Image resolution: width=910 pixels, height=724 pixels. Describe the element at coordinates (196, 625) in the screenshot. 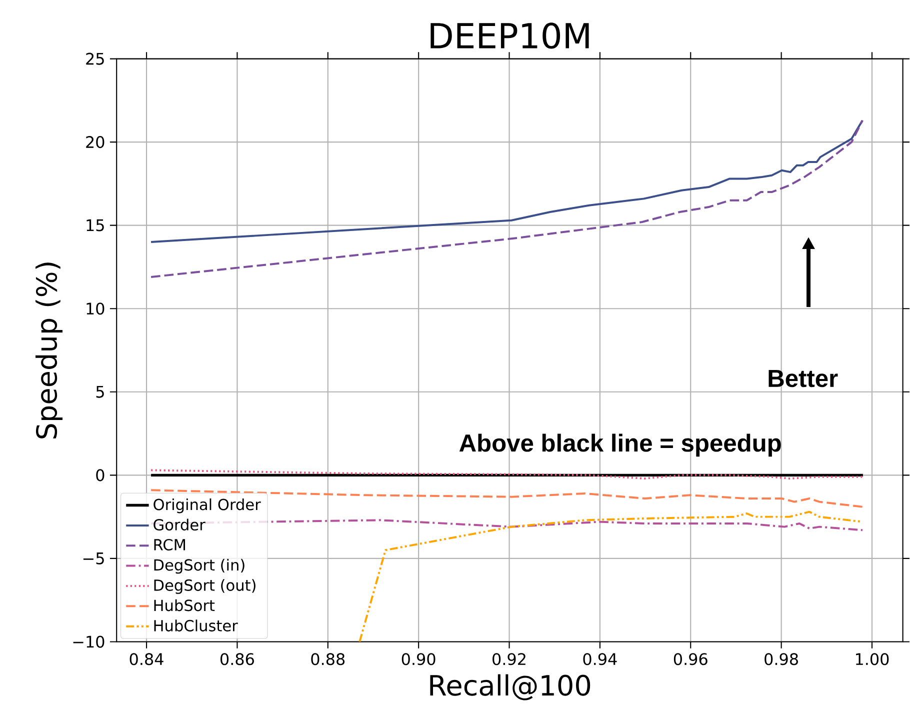

I see `legend-label: HubCluster` at that location.